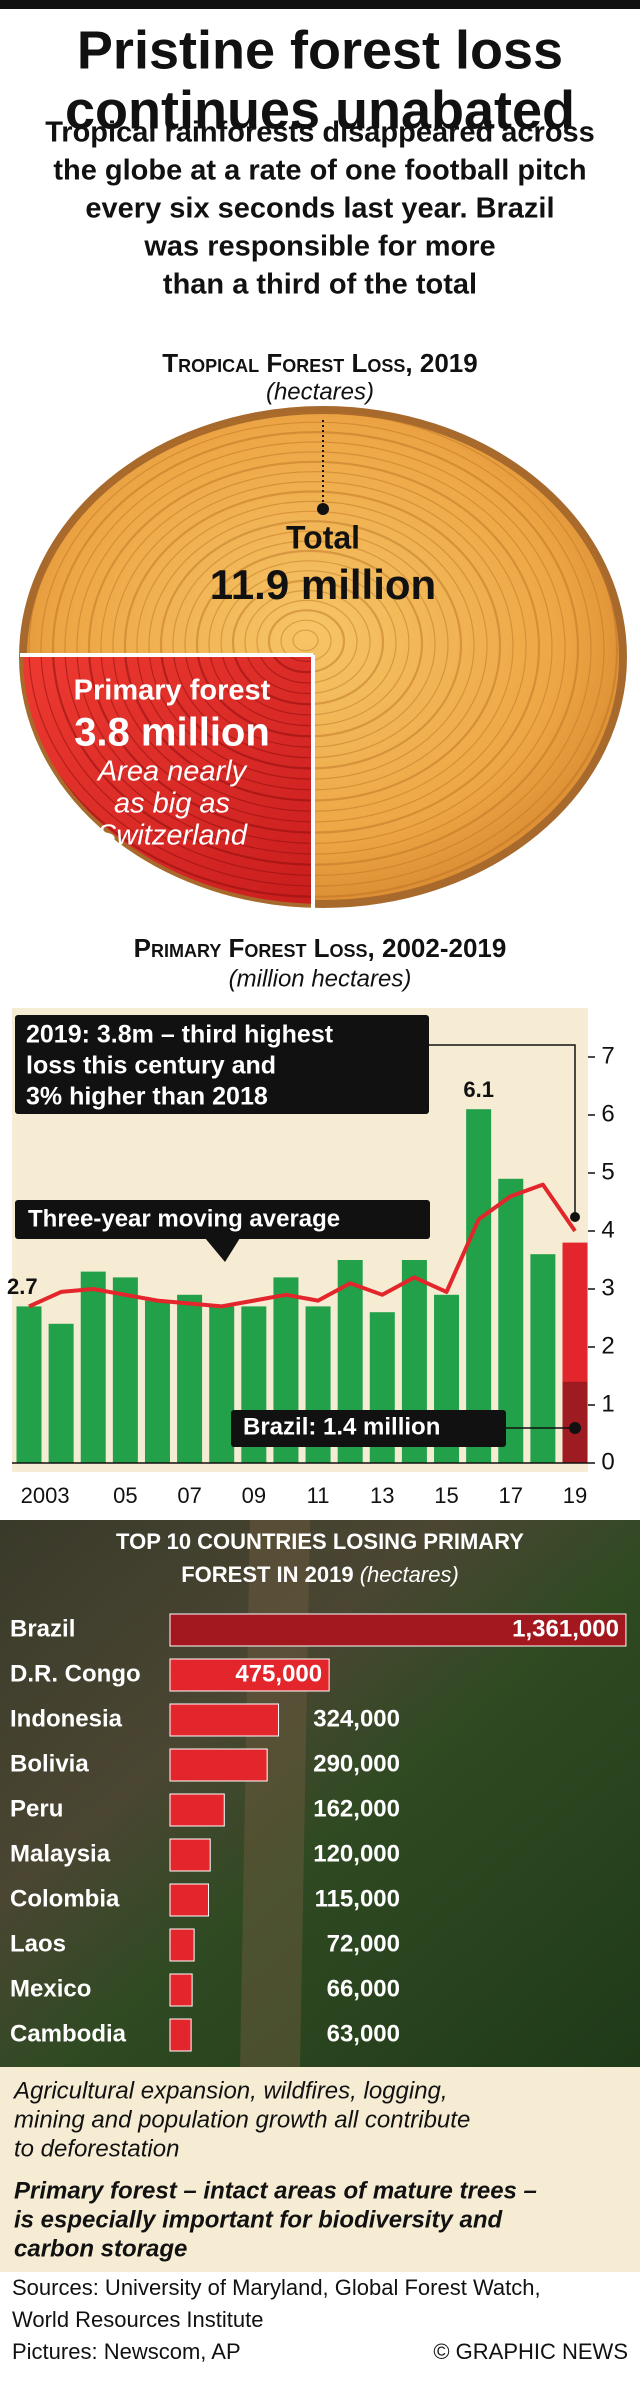  What do you see at coordinates (607, 1403) in the screenshot?
I see `y-tick-label: 1` at bounding box center [607, 1403].